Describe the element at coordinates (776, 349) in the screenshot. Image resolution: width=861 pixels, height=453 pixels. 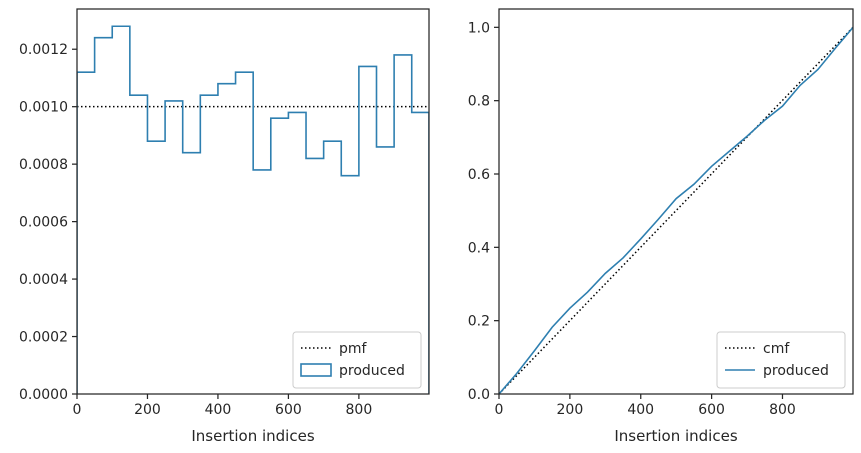
I see `legend-entry-label: cmf` at that location.